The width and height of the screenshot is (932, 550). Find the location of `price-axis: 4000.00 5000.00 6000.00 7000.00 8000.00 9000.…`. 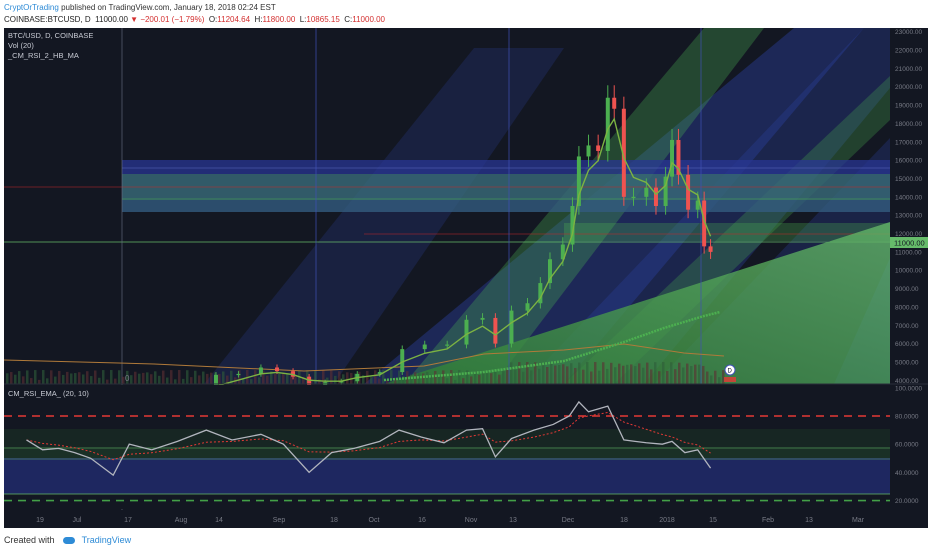

price-axis: 4000.00 5000.00 6000.00 7000.00 8000.00 9000.… is located at coordinates (909, 206).